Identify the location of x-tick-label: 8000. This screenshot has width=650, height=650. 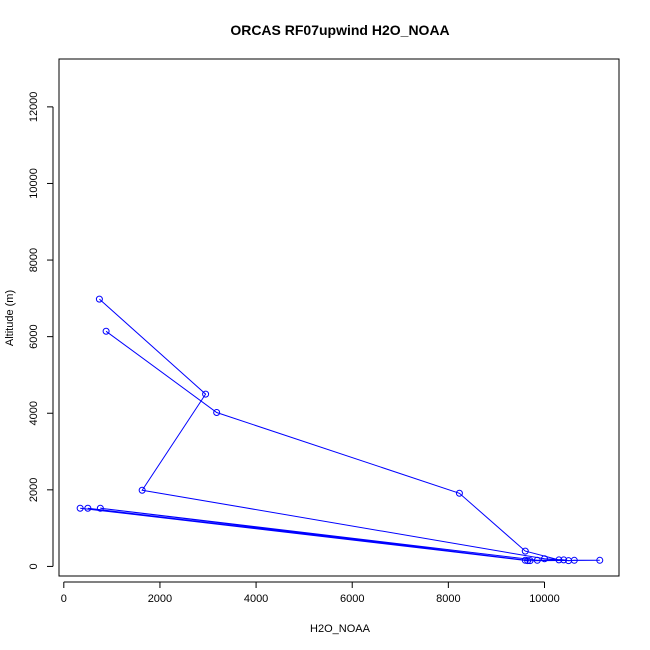
(448, 599).